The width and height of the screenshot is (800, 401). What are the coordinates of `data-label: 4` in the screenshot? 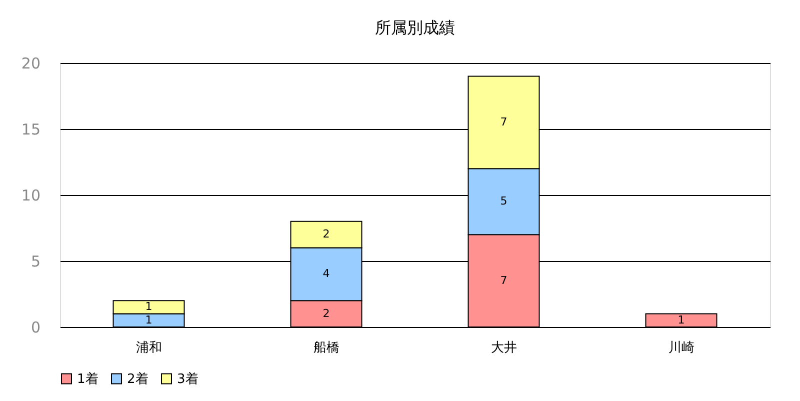 It's located at (326, 273).